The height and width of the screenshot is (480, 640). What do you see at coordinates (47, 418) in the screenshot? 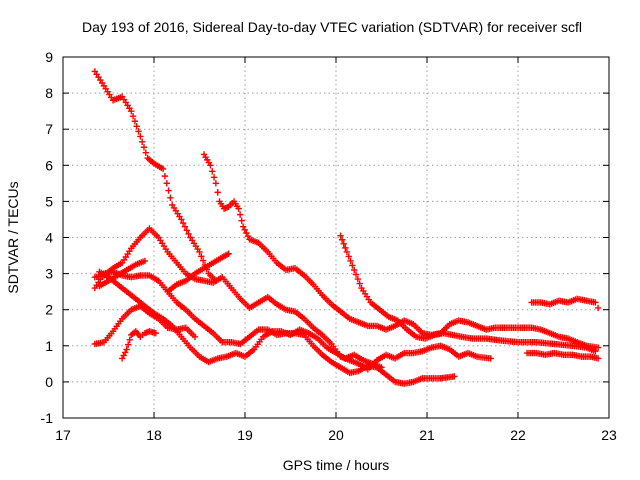
I see `y-tick-label: -1` at bounding box center [47, 418].